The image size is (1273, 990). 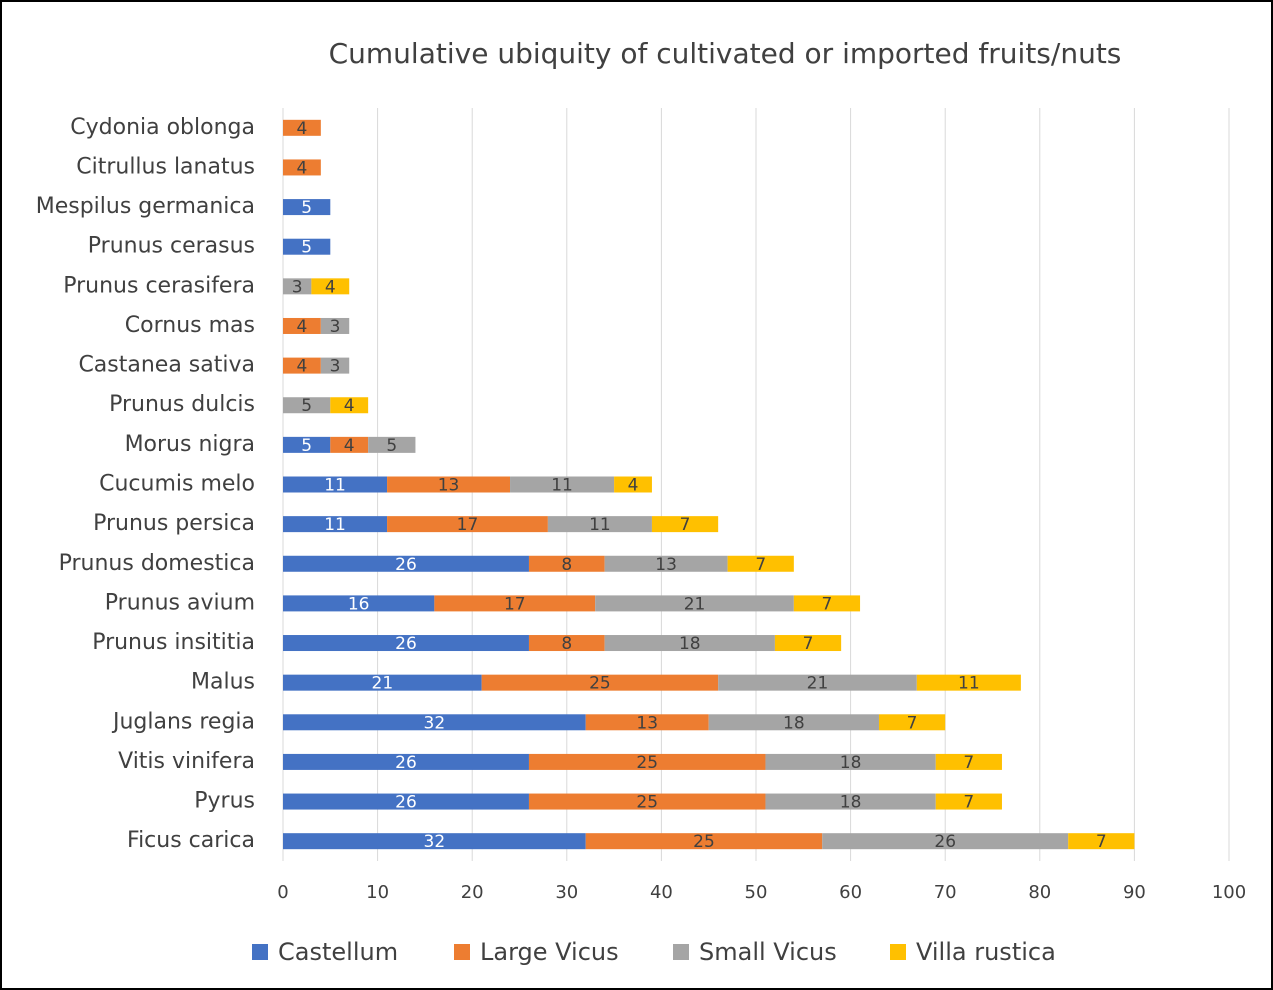 I want to click on y-tick-label: Prunus persica, so click(x=174, y=523).